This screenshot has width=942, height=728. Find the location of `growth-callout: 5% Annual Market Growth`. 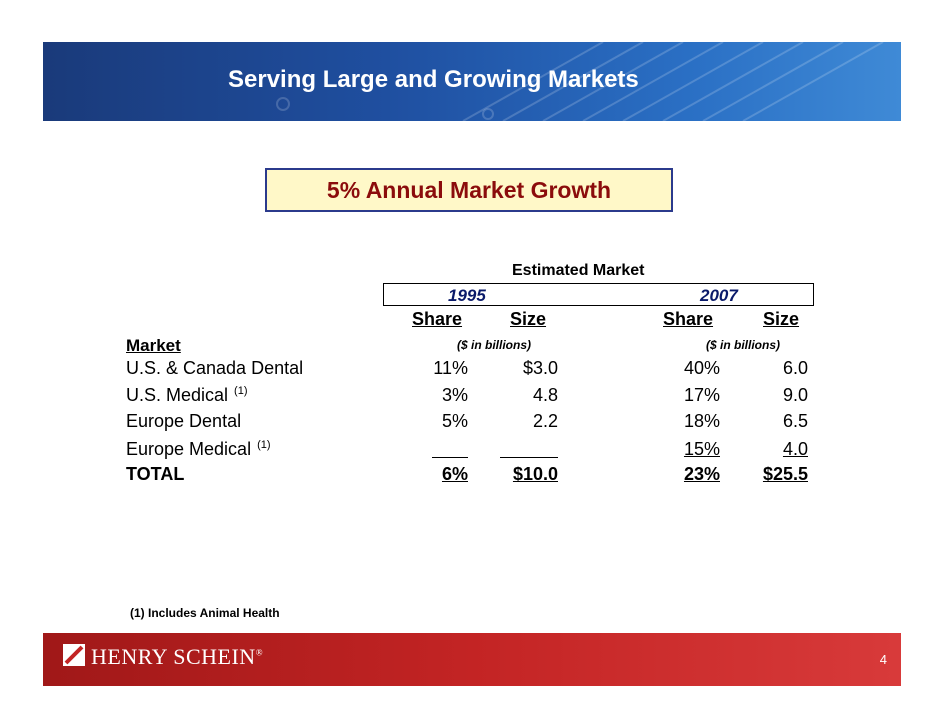

growth-callout: 5% Annual Market Growth is located at coordinates (469, 190).